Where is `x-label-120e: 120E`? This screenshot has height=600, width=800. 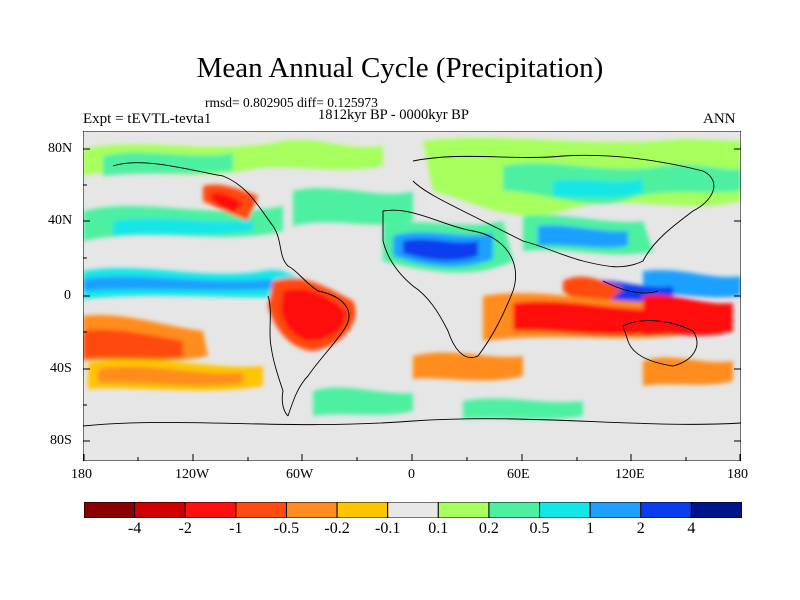
x-label-120e: 120E is located at coordinates (630, 474).